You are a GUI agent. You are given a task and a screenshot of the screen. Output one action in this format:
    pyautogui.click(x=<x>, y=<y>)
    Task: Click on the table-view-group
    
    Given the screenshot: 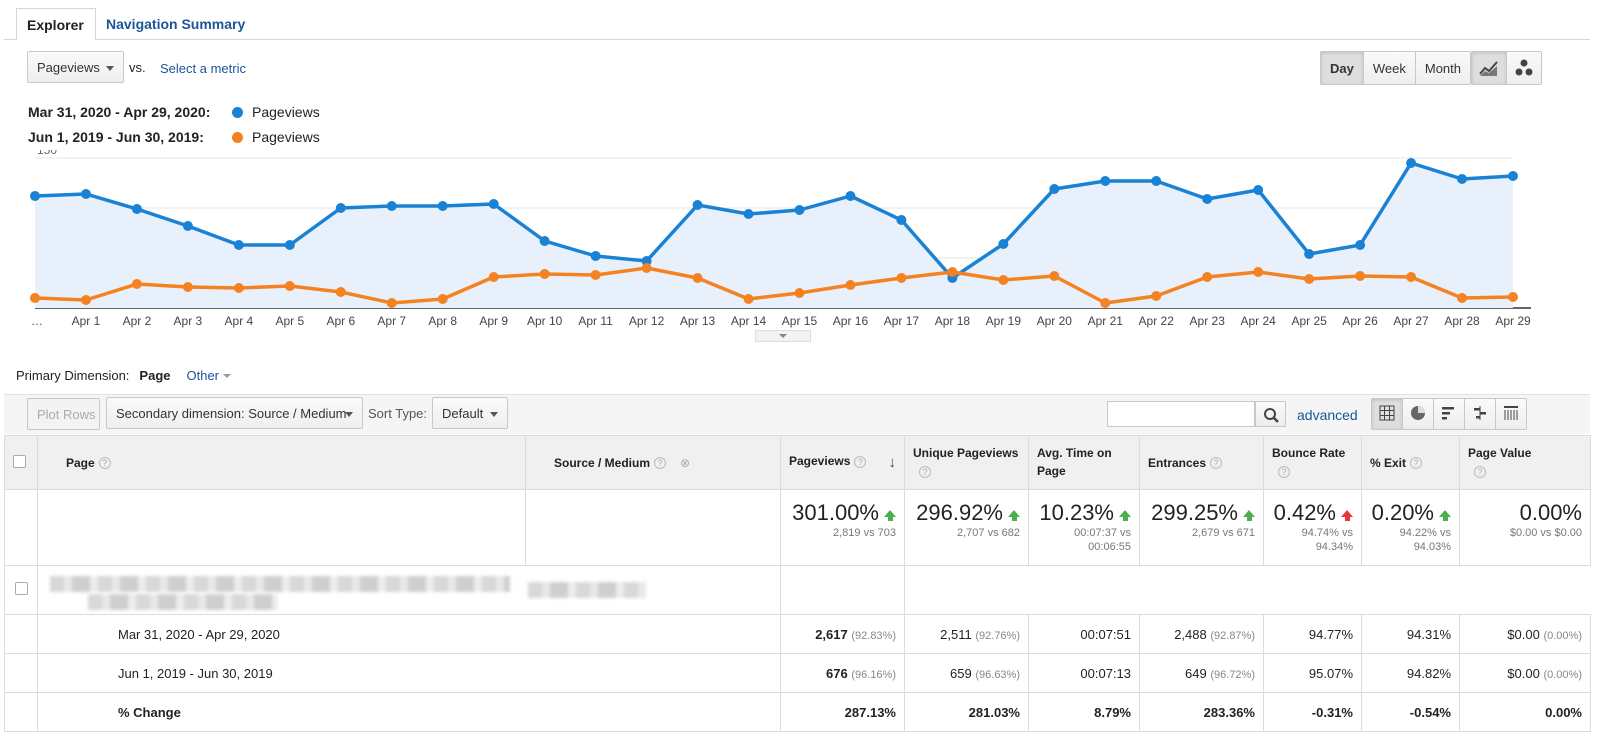 What is the action you would take?
    pyautogui.click(x=1449, y=414)
    